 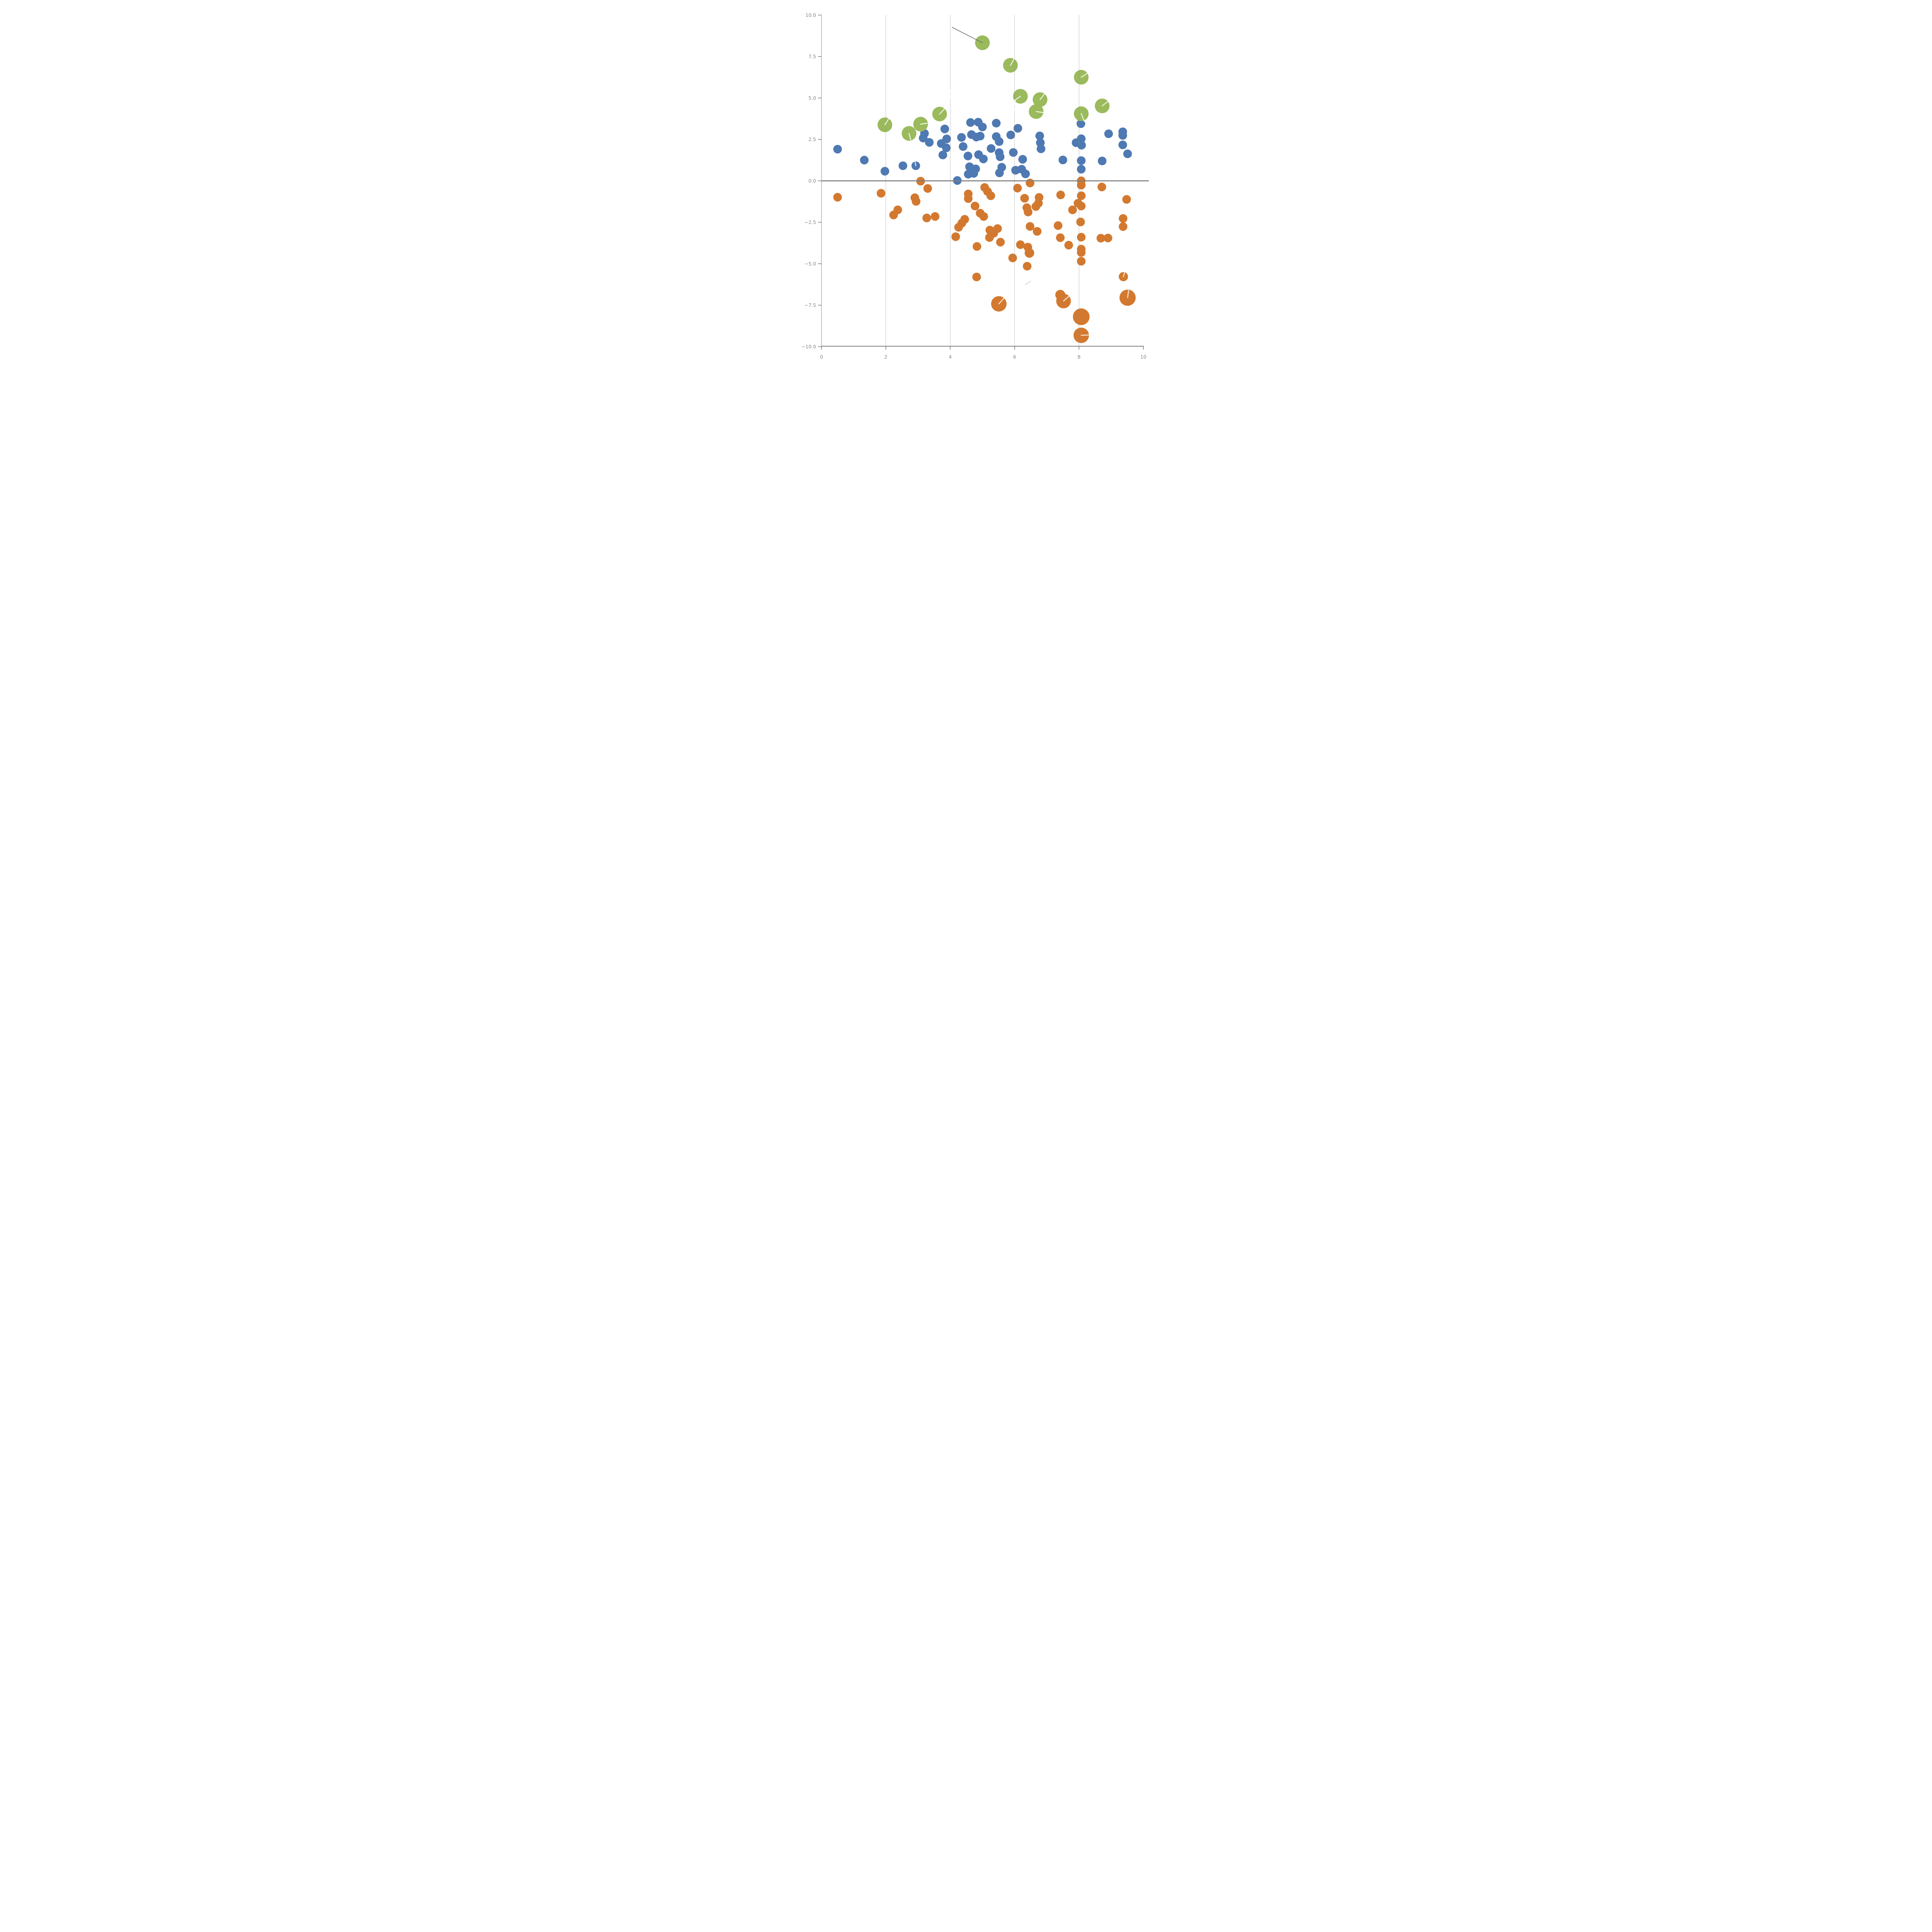 What do you see at coordinates (981, 183) in the screenshot?
I see `axes-layer` at bounding box center [981, 183].